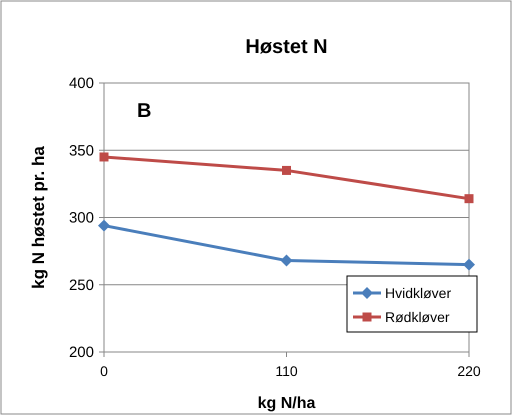  I want to click on x-tick-label: 220, so click(469, 371).